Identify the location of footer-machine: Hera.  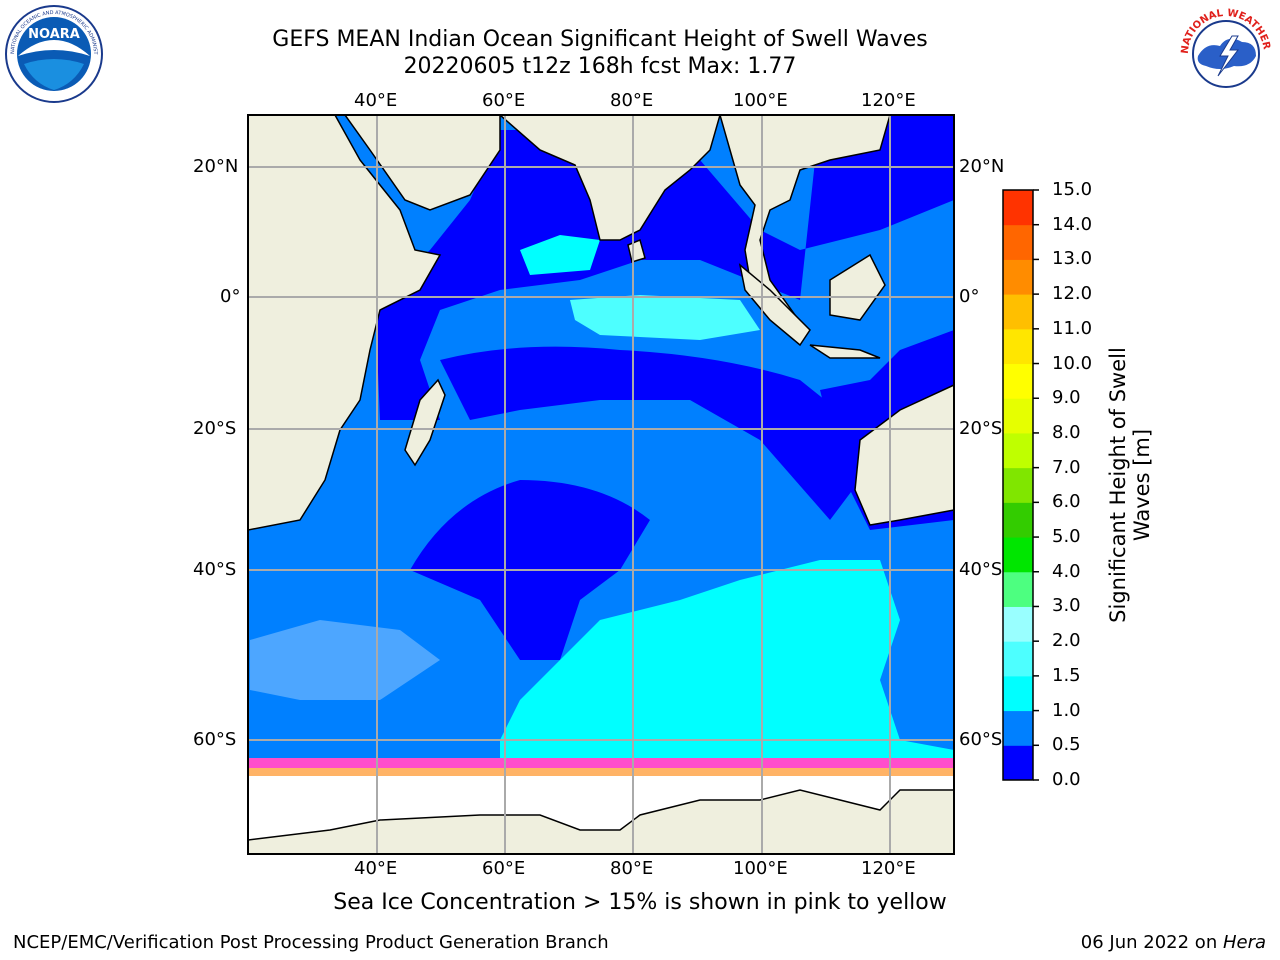
(1244, 942).